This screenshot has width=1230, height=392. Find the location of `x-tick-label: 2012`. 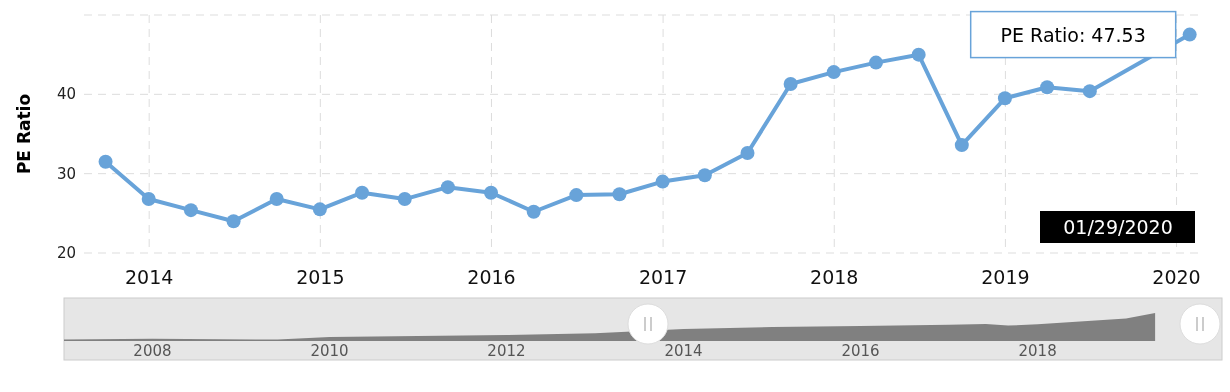

x-tick-label: 2012 is located at coordinates (506, 351).